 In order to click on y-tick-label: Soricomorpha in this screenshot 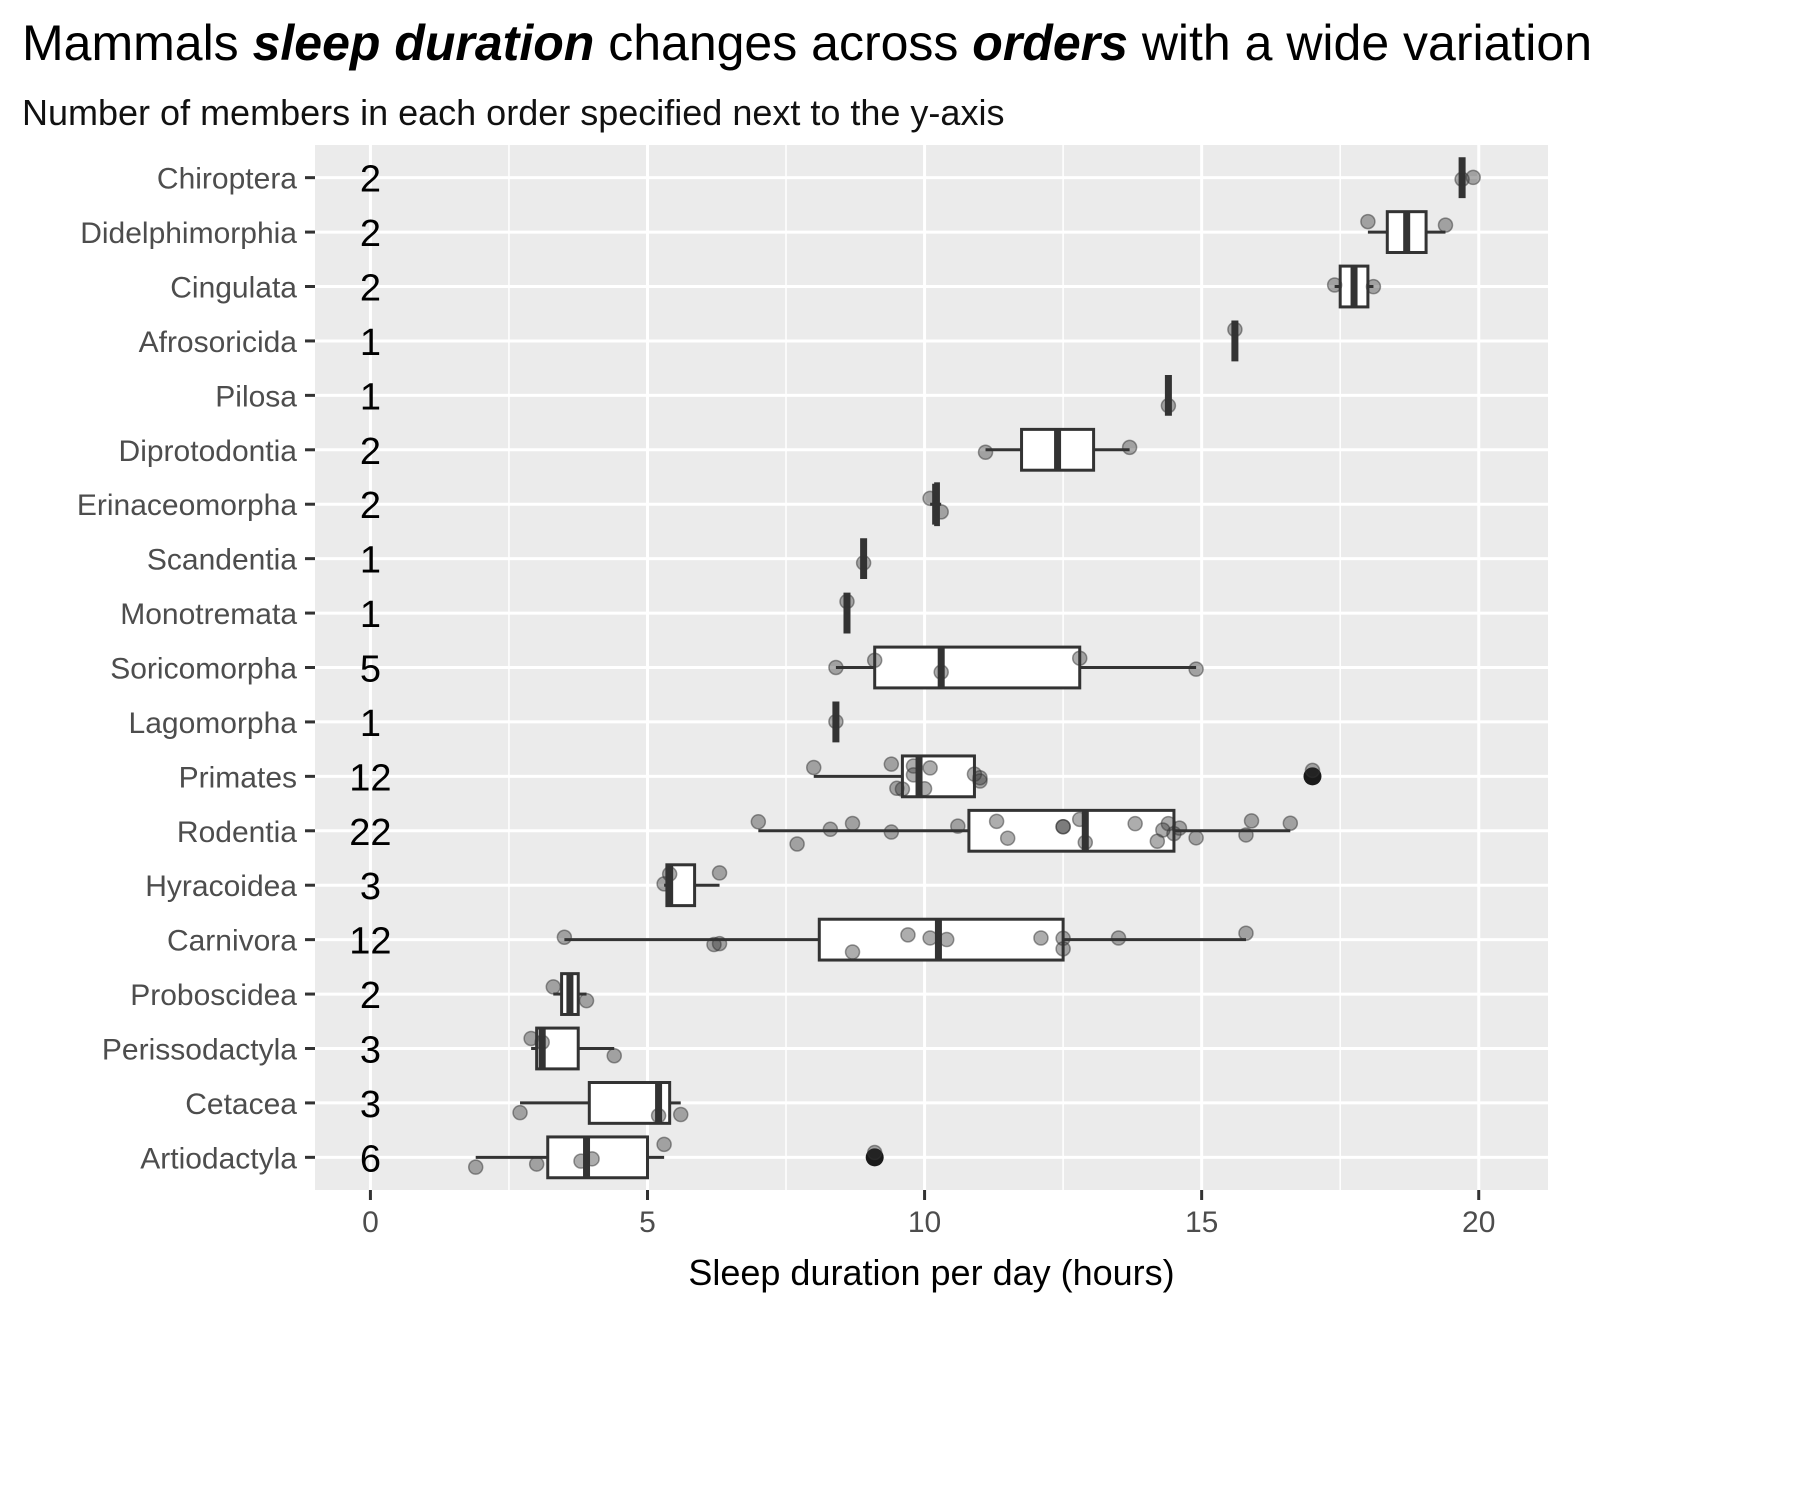, I will do `click(203, 669)`.